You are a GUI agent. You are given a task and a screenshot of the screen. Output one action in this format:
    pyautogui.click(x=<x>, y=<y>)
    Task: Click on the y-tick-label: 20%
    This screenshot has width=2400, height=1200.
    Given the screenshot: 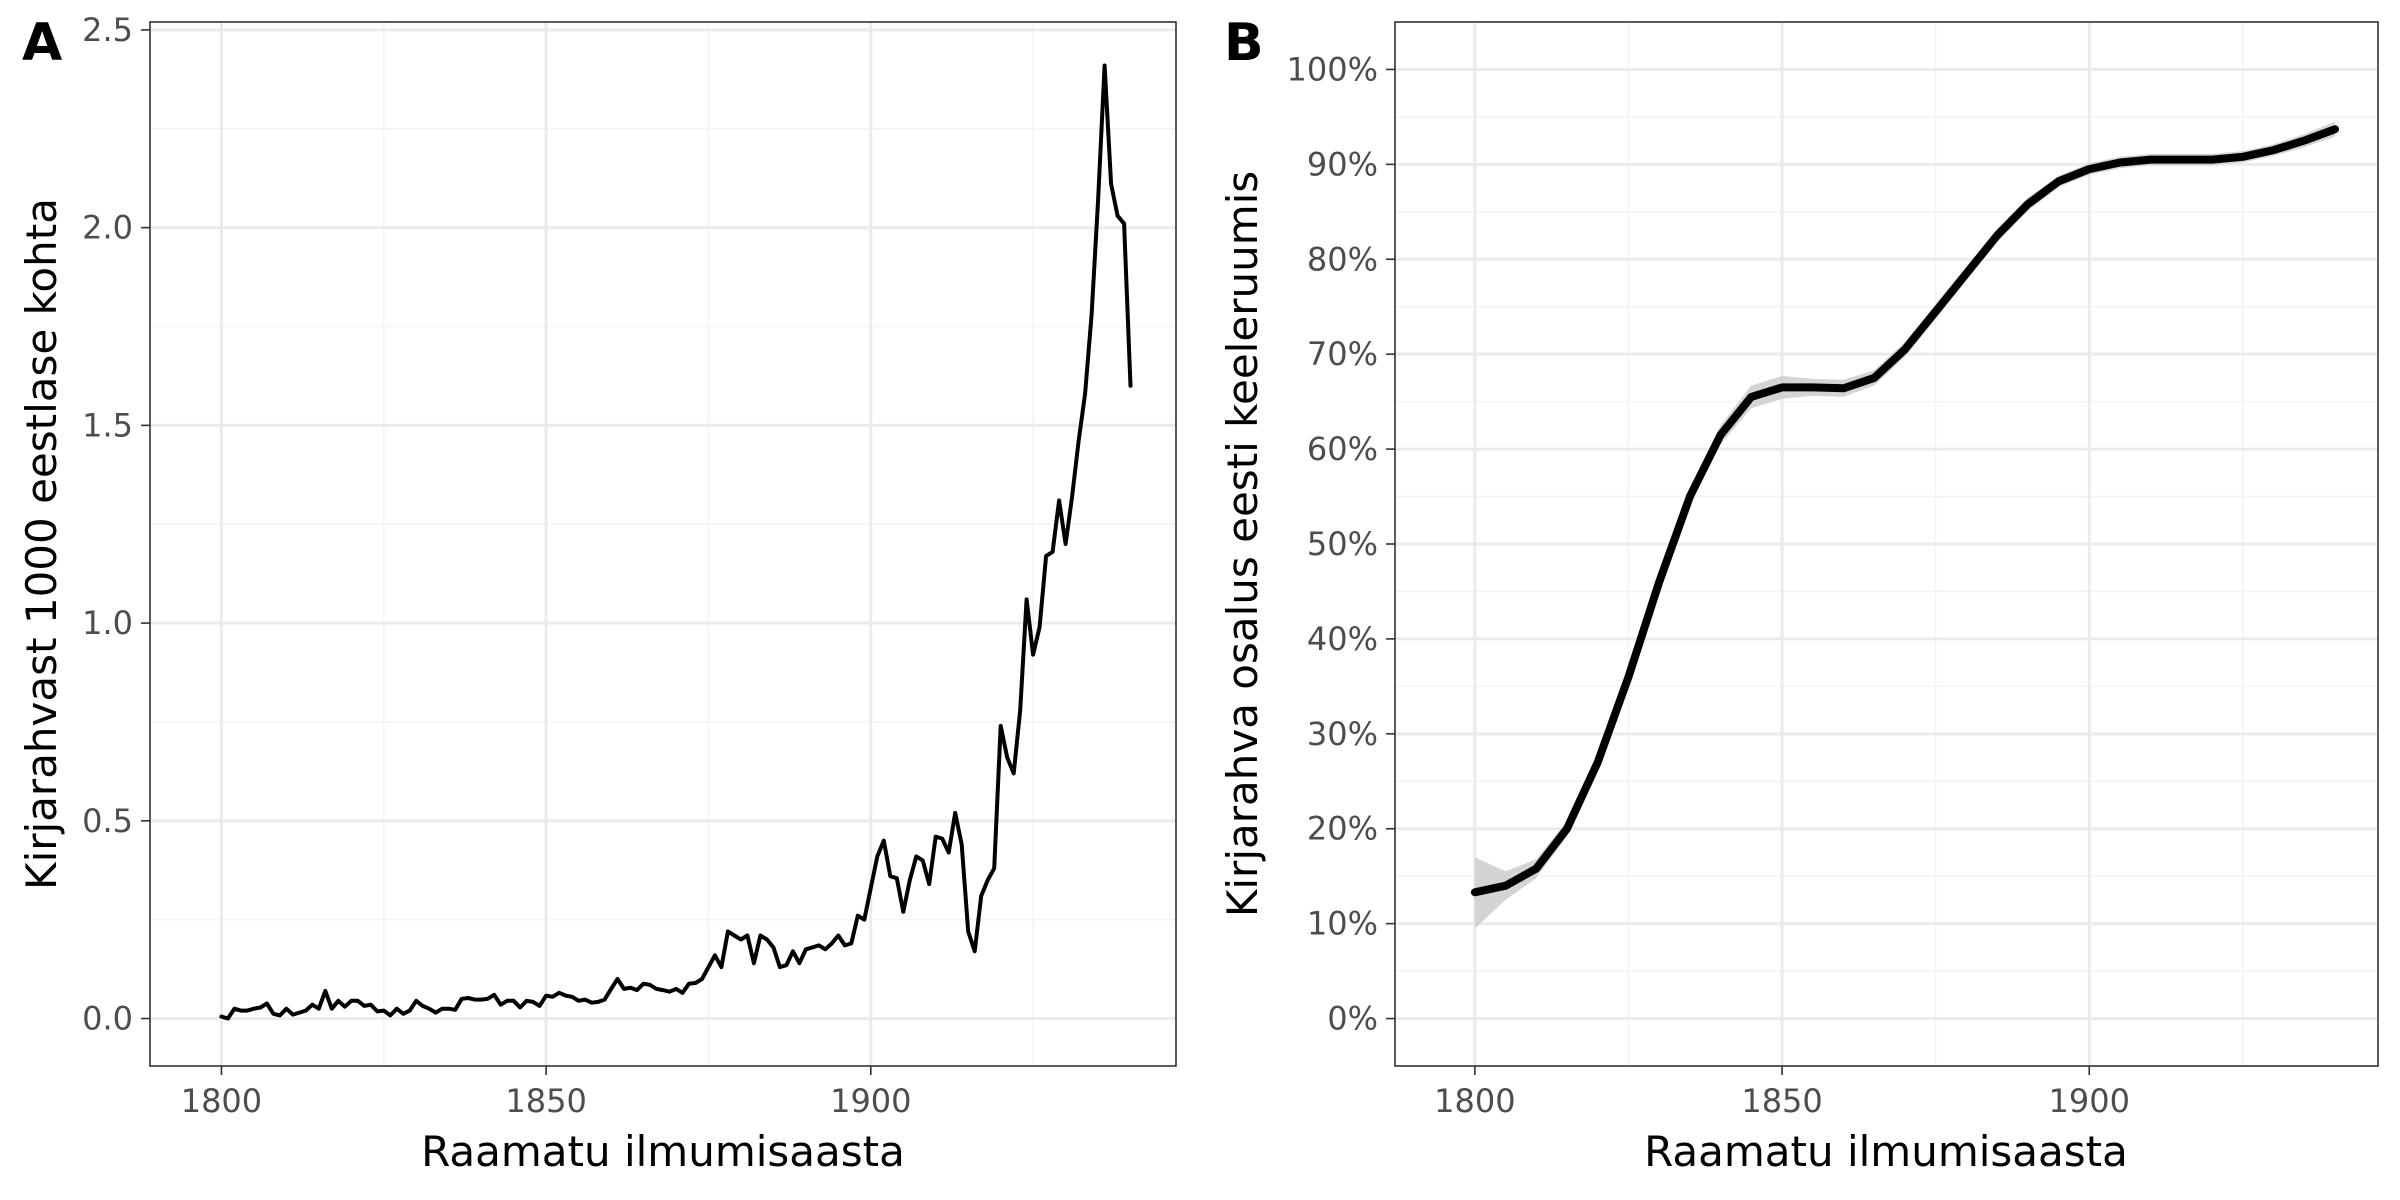 What is the action you would take?
    pyautogui.click(x=1342, y=829)
    